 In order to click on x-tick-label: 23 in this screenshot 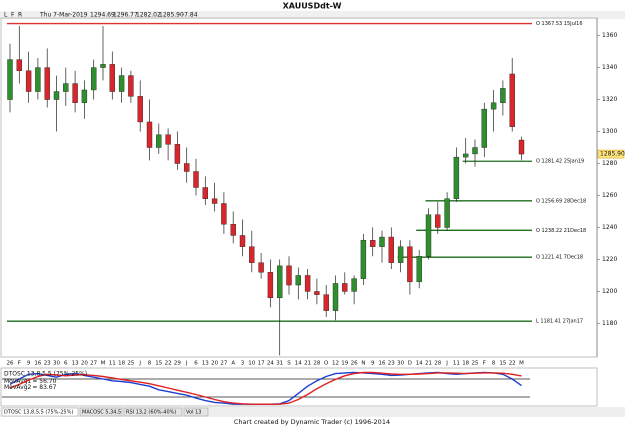, I will do `click(47, 364)`.